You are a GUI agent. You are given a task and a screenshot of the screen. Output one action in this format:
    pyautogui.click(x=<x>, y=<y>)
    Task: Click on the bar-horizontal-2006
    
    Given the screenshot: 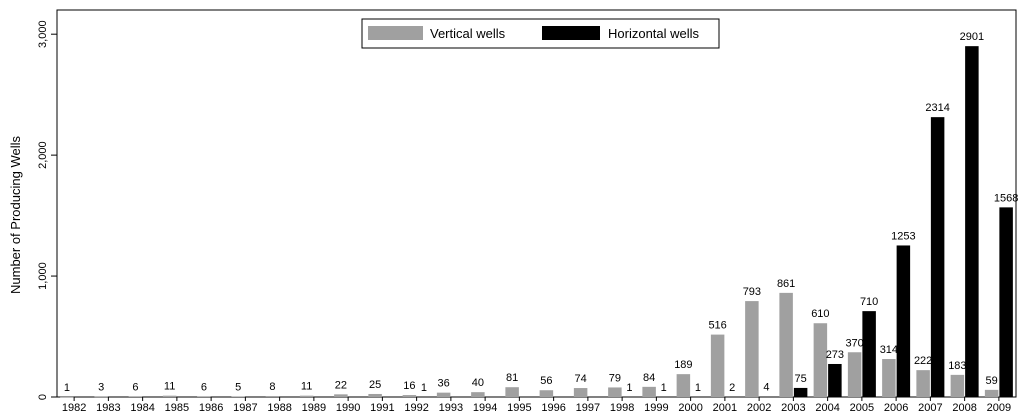 What is the action you would take?
    pyautogui.click(x=903, y=321)
    